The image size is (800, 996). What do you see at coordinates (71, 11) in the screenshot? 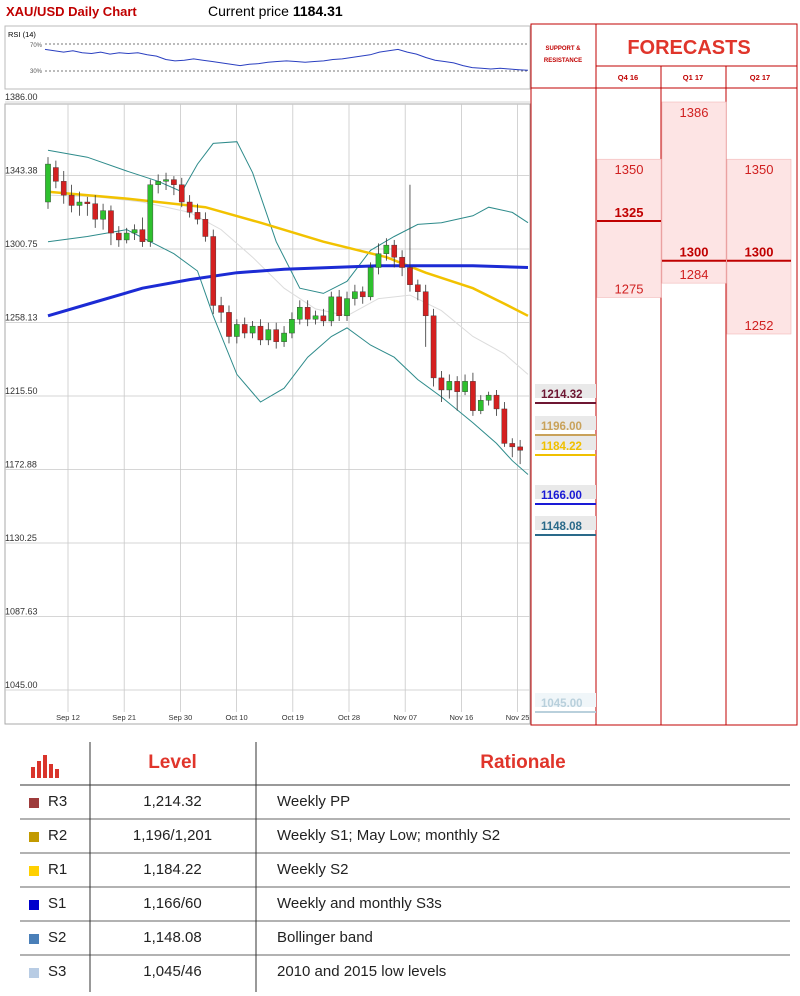
I see `chart-title: XAU/USD Daily Chart` at bounding box center [71, 11].